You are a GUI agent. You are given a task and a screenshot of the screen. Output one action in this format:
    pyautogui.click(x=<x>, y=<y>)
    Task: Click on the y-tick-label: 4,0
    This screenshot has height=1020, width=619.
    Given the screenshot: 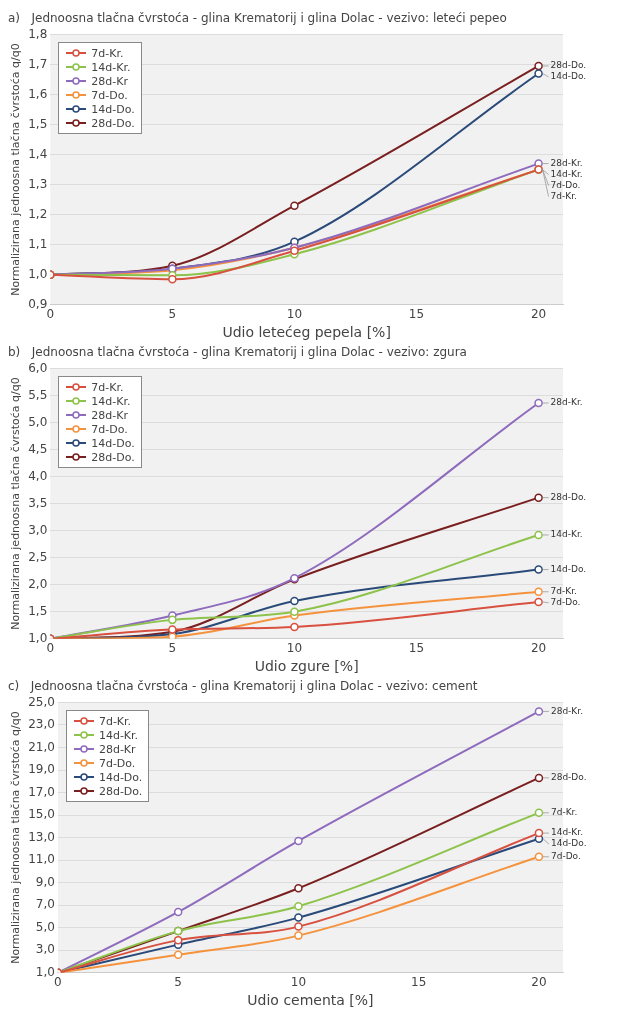 What is the action you would take?
    pyautogui.click(x=38, y=475)
    